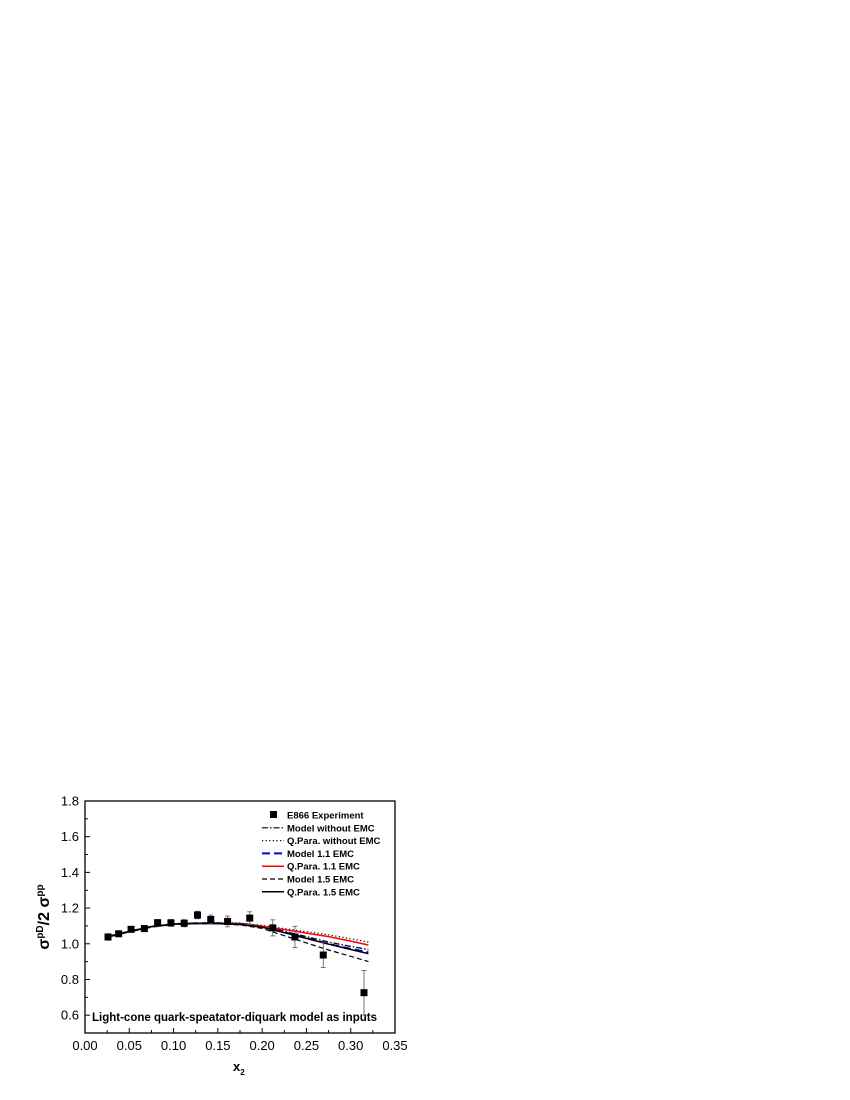 The image size is (850, 1100). I want to click on y-tick-label: 0.6, so click(70, 1015).